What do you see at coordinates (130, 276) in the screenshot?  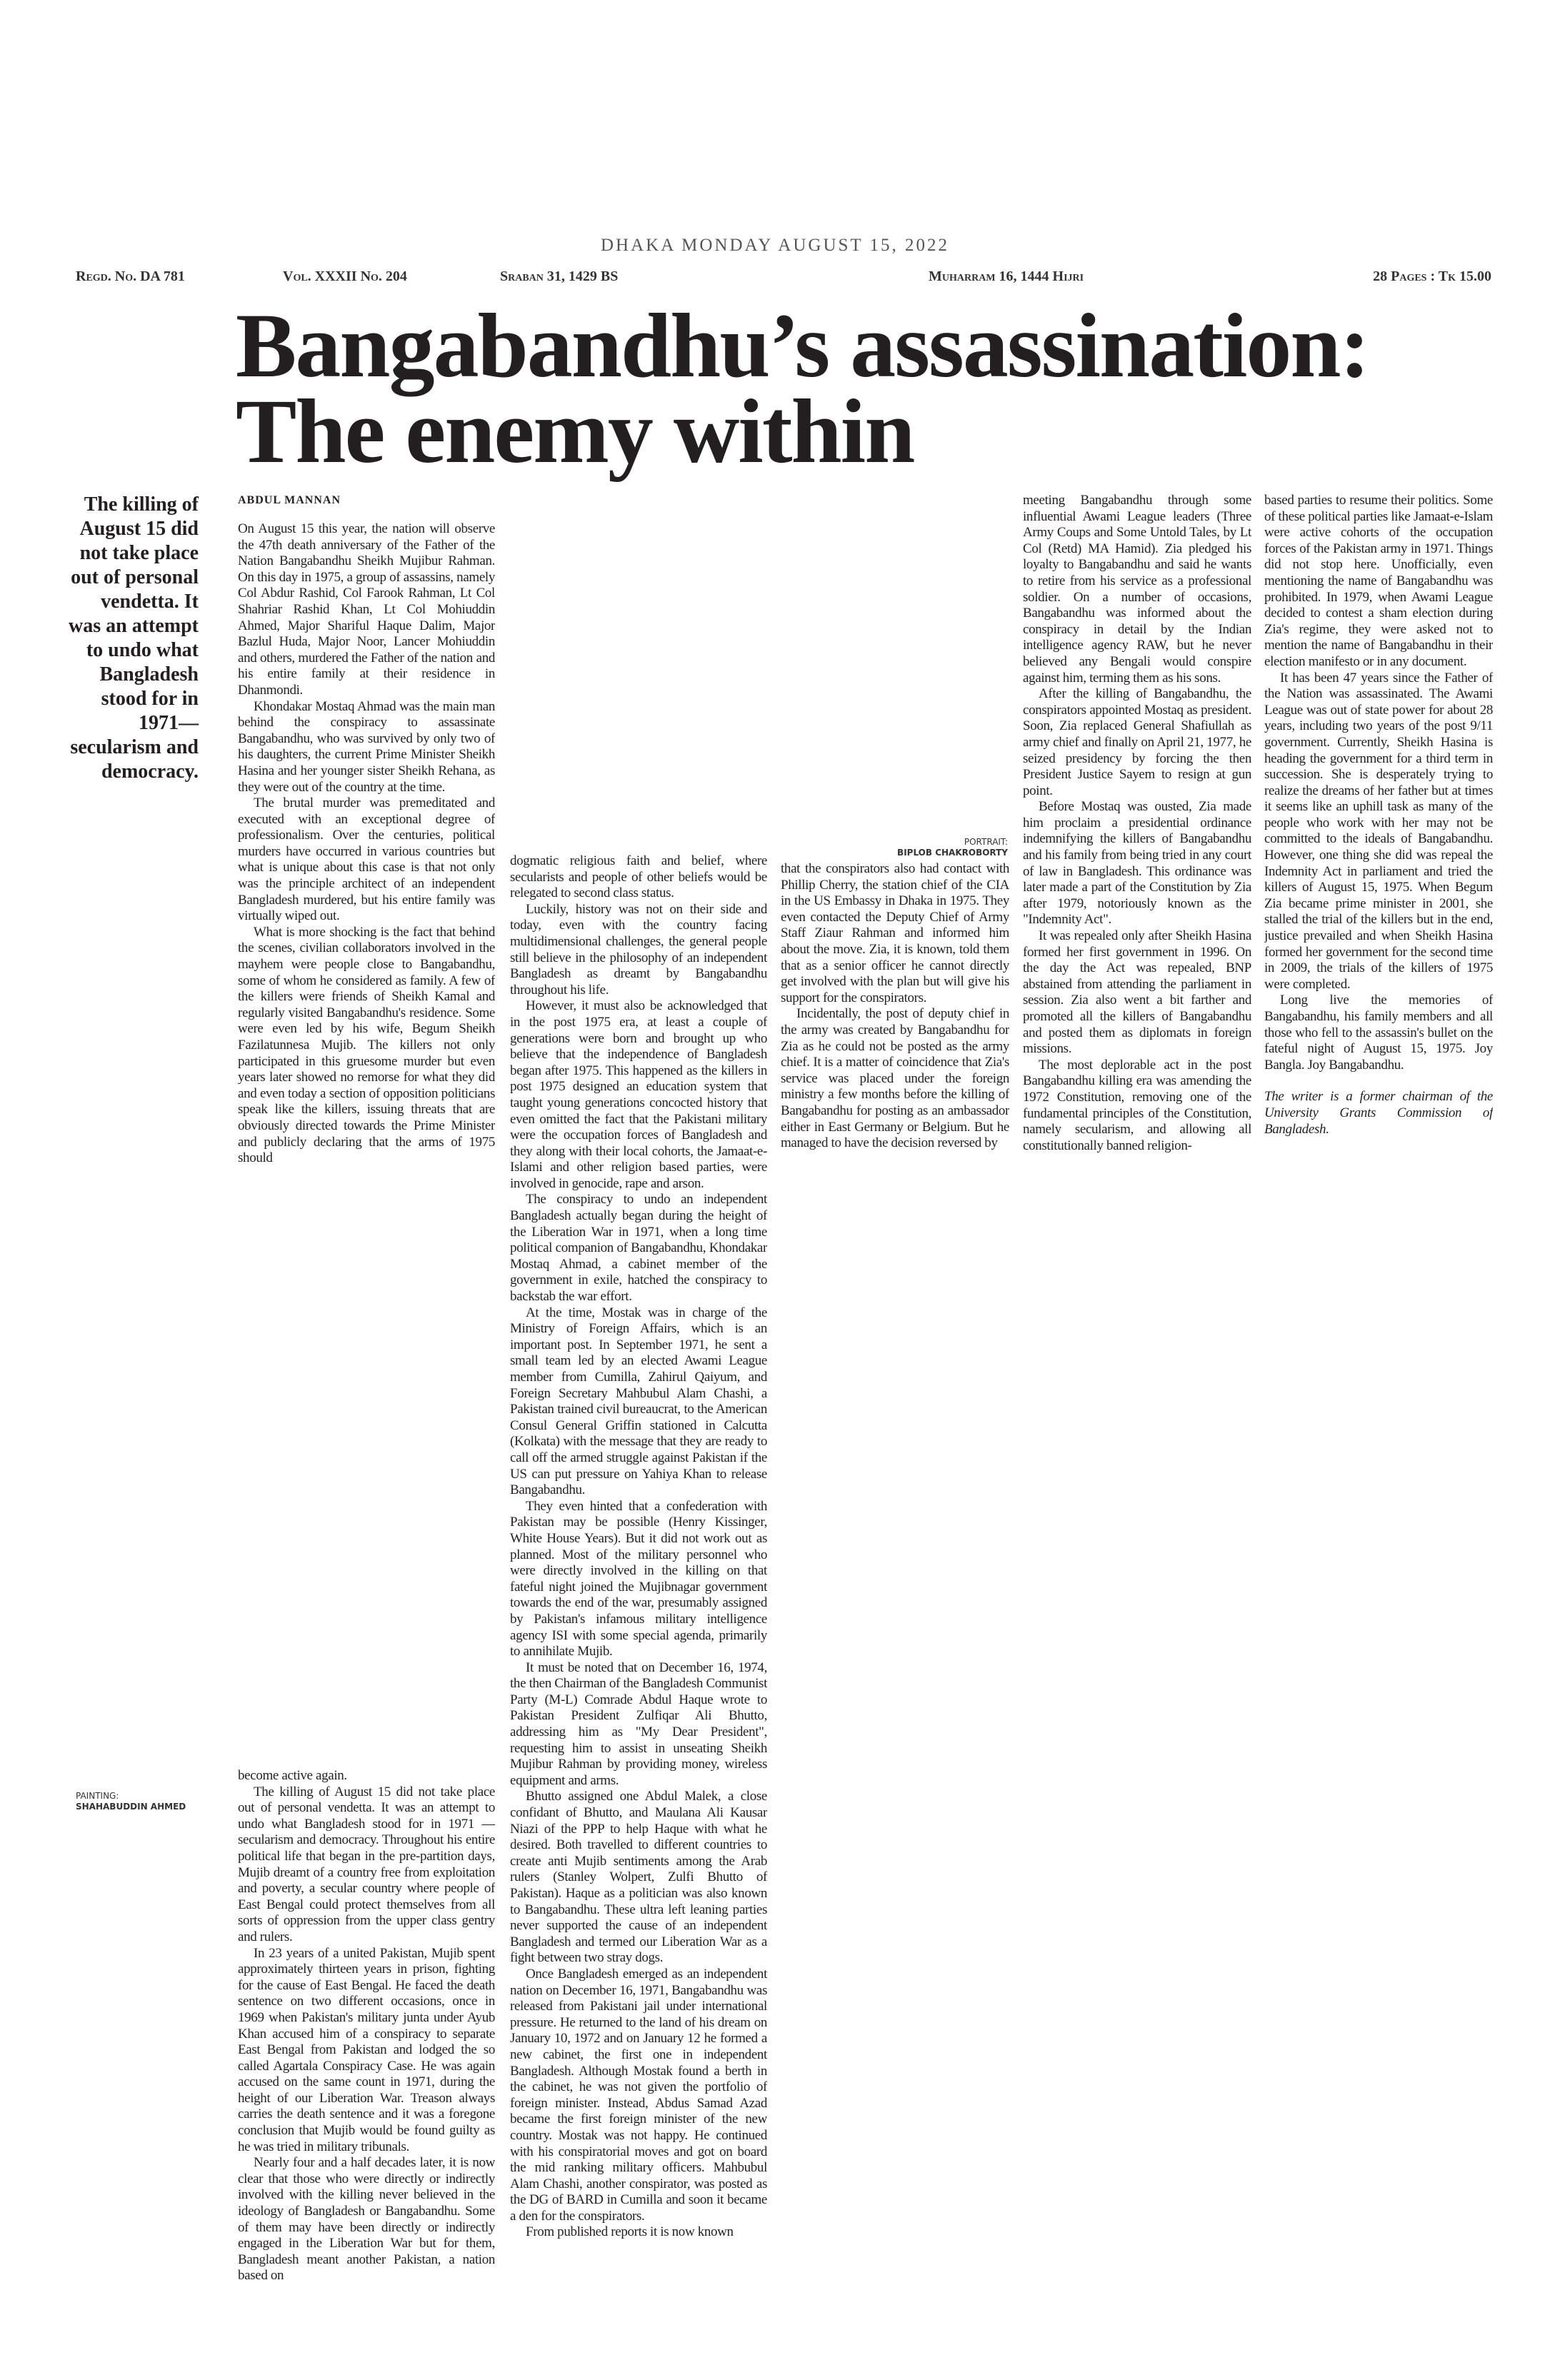 I see `registration: Regd. No. DA 781` at bounding box center [130, 276].